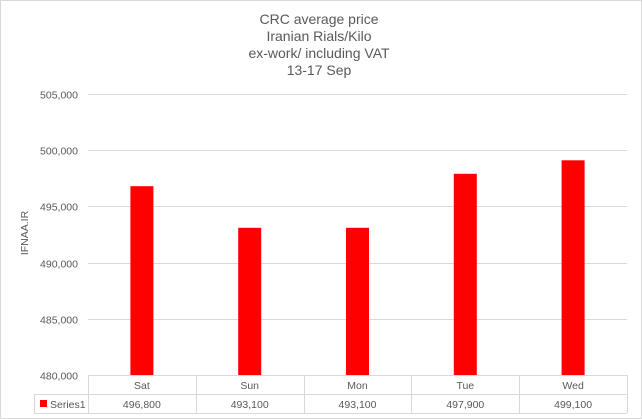  What do you see at coordinates (319, 53) in the screenshot?
I see `chart-title-line-3: ex-work/ including VAT` at bounding box center [319, 53].